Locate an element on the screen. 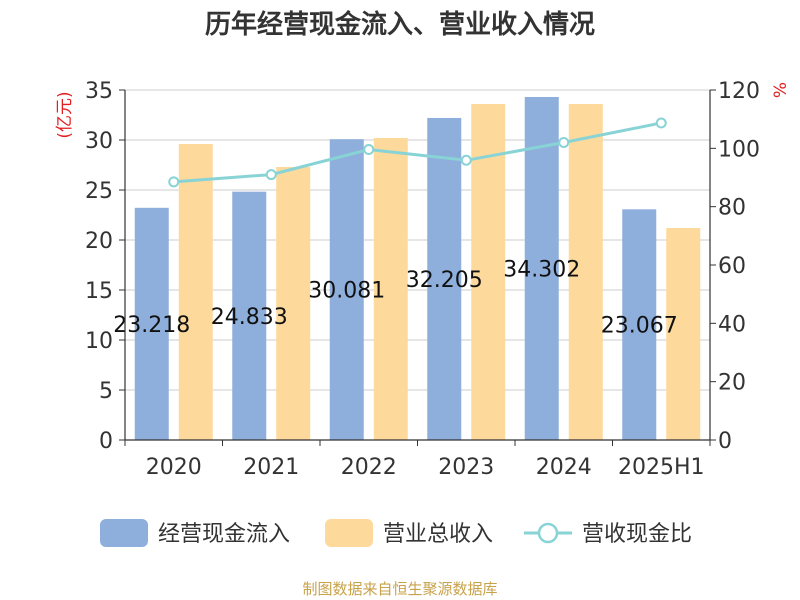 The width and height of the screenshot is (800, 600). right-tick-label: 120 is located at coordinates (739, 91).